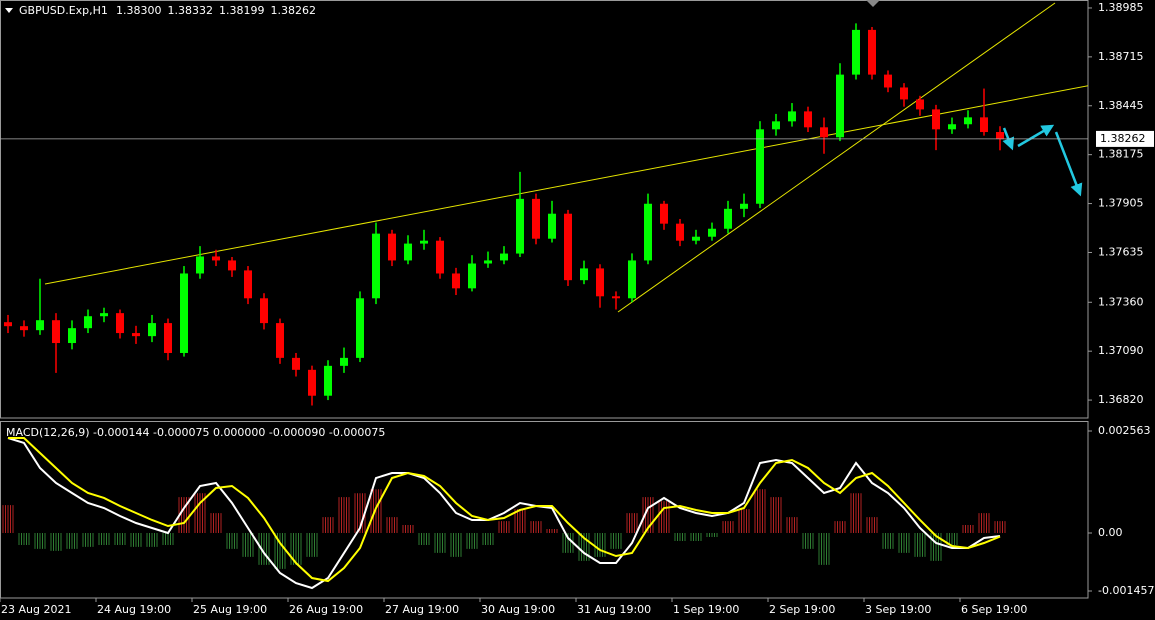 This screenshot has height=620, width=1155. Describe the element at coordinates (1121, 301) in the screenshot. I see `y-tick-label: 1.37360` at that location.